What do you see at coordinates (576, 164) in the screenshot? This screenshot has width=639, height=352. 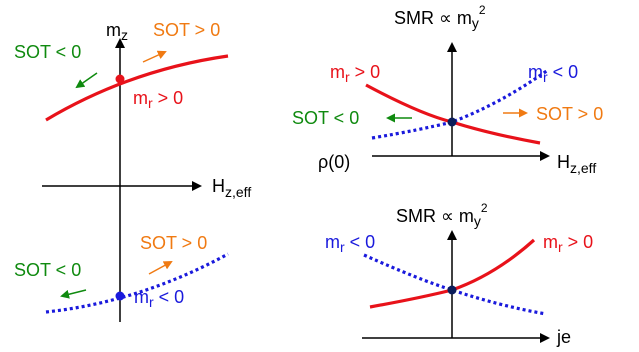 I see `right-top-x-axis-label: Hz,eff` at bounding box center [576, 164].